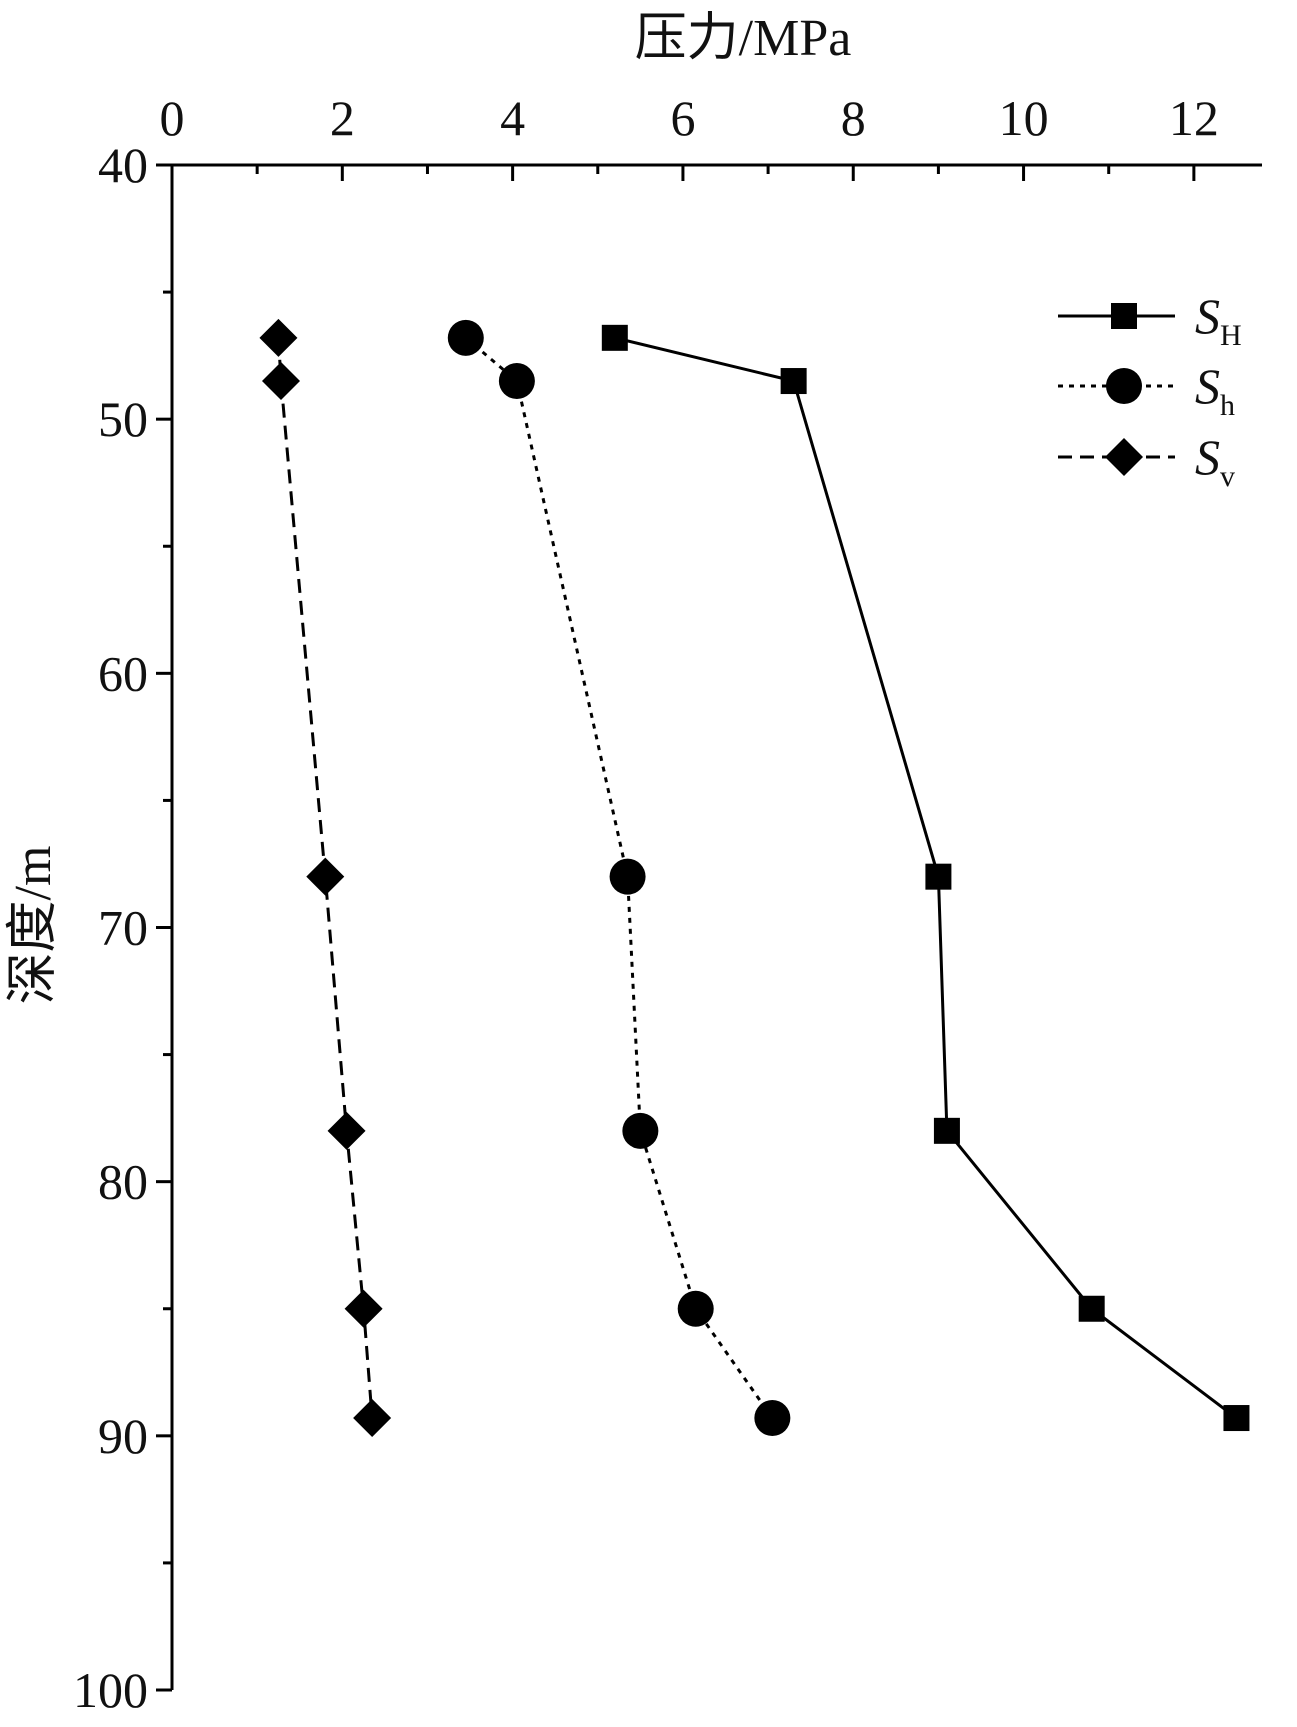 This screenshot has height=1727, width=1297. What do you see at coordinates (33, 925) in the screenshot?
I see `y-axis-title: 深度/m` at bounding box center [33, 925].